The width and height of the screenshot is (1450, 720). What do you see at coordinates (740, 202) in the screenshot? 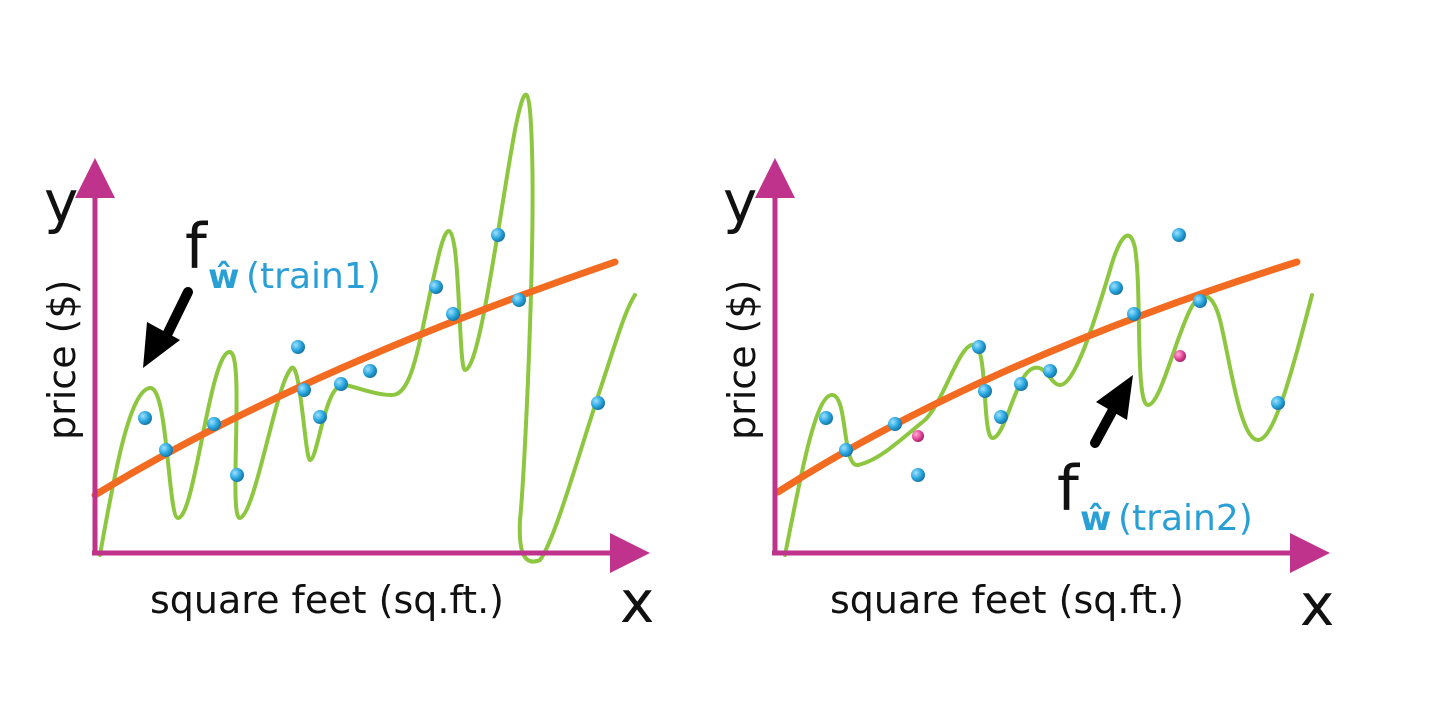
I see `right-y-letter: y` at bounding box center [740, 202].